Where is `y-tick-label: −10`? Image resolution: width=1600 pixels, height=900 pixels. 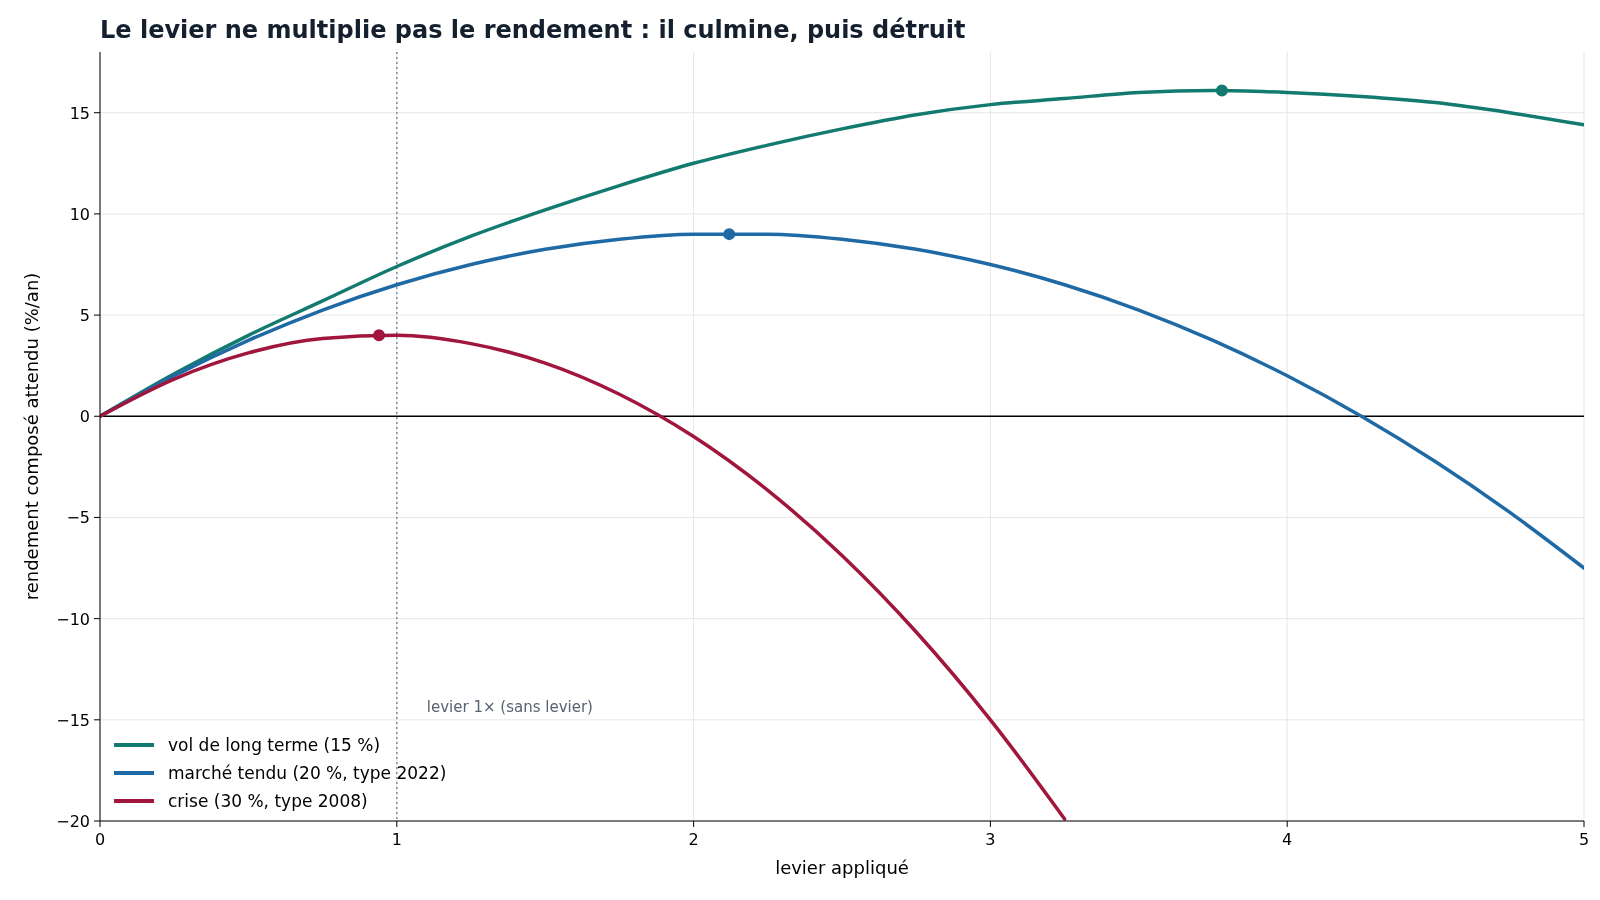
y-tick-label: −10 is located at coordinates (73, 619).